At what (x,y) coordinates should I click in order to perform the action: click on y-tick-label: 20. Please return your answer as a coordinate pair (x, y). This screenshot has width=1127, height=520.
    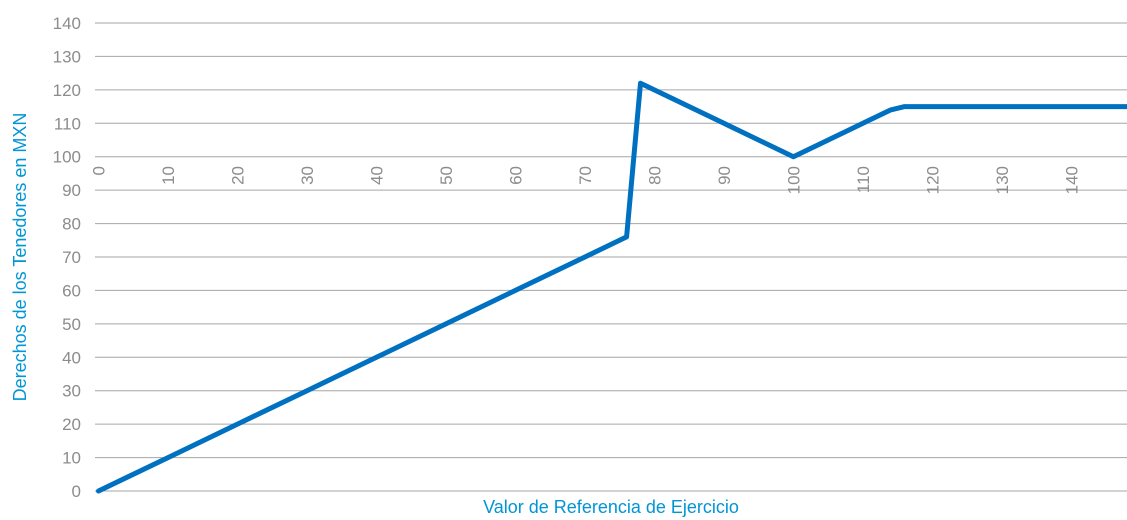
    Looking at the image, I should click on (71, 424).